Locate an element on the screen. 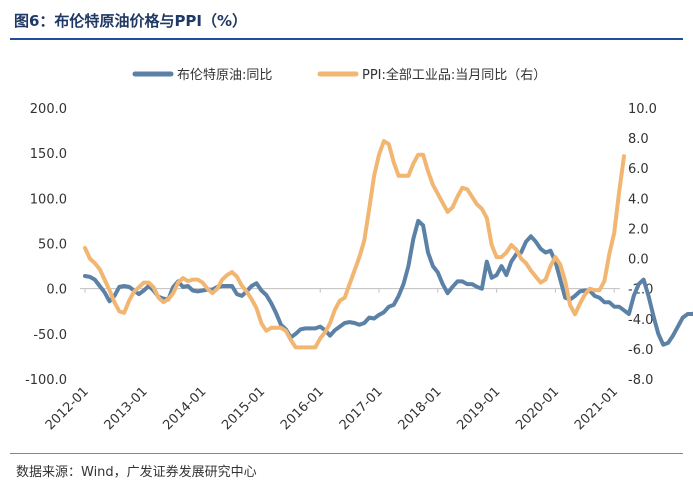  left-axis-ticks: 200.0 150.0 100.0 50.0 0.0 -50.0 -100.0 is located at coordinates (46, 245).